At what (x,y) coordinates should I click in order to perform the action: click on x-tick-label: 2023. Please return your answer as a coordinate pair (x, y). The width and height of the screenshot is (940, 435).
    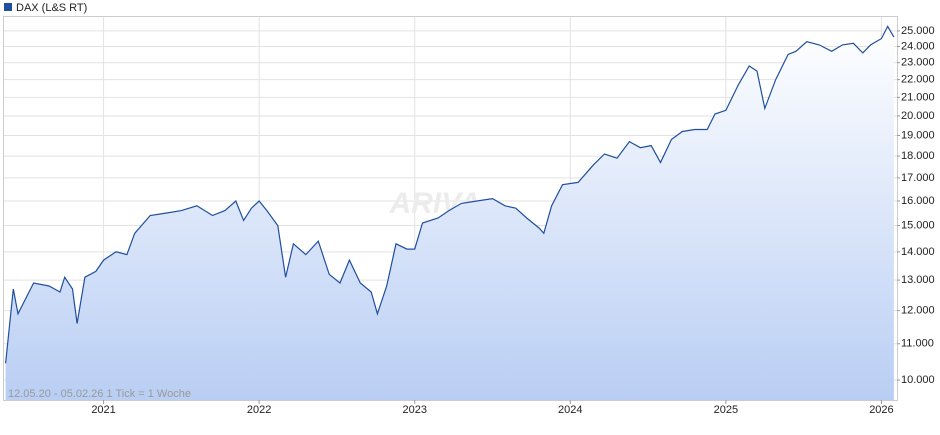
    Looking at the image, I should click on (414, 410).